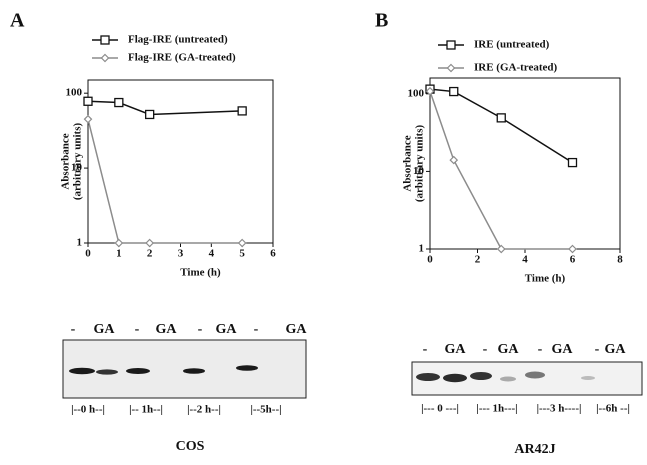 This screenshot has width=647, height=465. Describe the element at coordinates (381, 21) in the screenshot. I see `panel-letter: B` at that location.